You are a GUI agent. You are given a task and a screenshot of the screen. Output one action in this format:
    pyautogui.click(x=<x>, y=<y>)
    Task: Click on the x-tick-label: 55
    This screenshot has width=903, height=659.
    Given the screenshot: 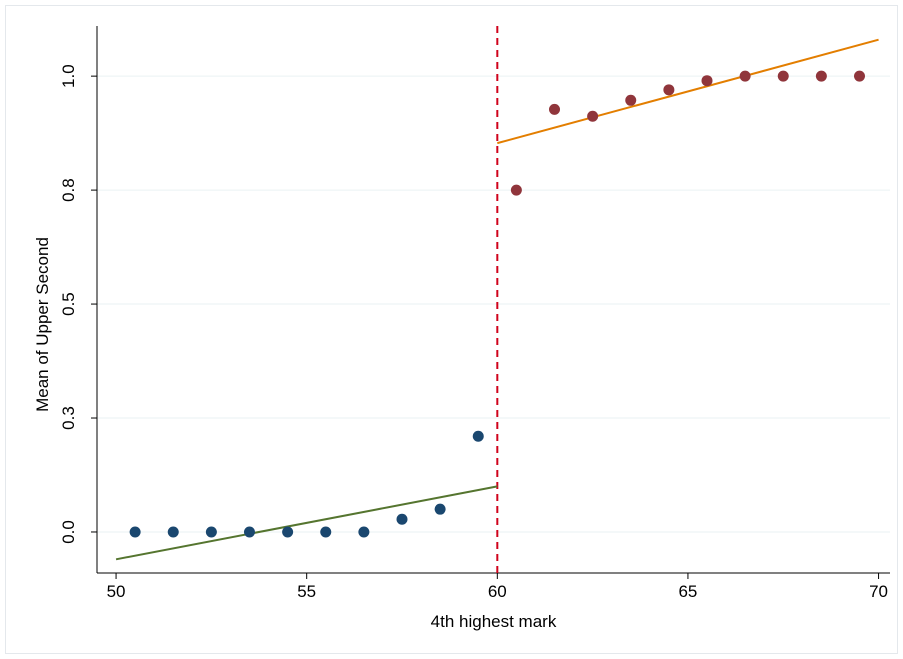 What is the action you would take?
    pyautogui.click(x=306, y=591)
    